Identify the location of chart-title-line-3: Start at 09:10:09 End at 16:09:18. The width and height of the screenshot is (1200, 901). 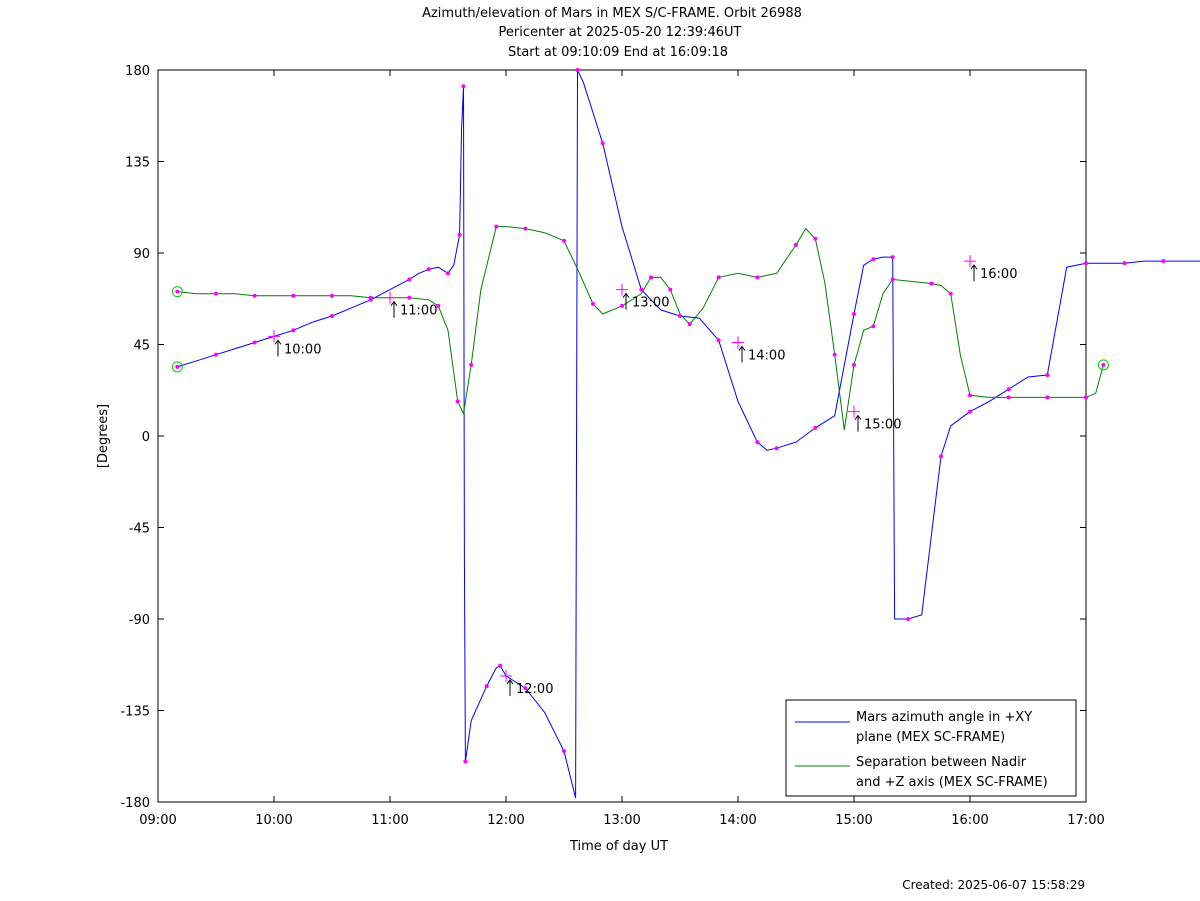
(618, 52).